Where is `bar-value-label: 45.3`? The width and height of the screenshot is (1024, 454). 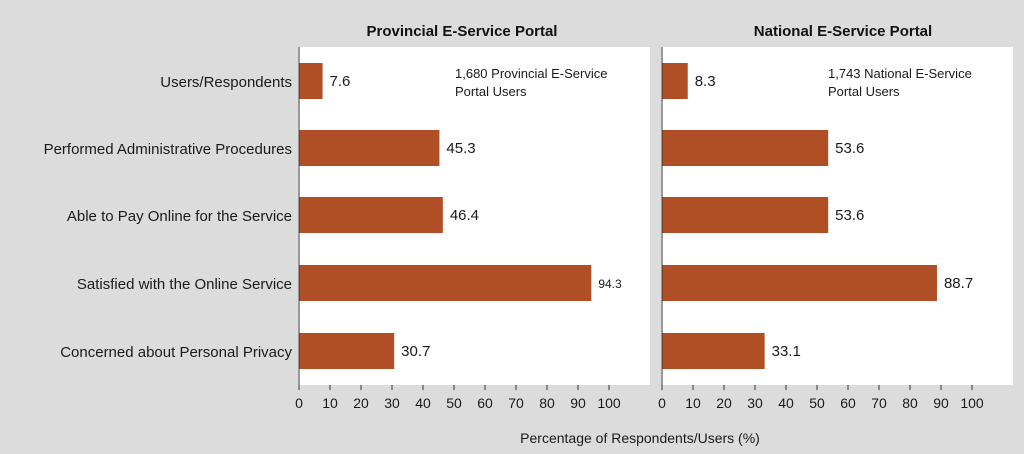
bar-value-label: 45.3 is located at coordinates (460, 148).